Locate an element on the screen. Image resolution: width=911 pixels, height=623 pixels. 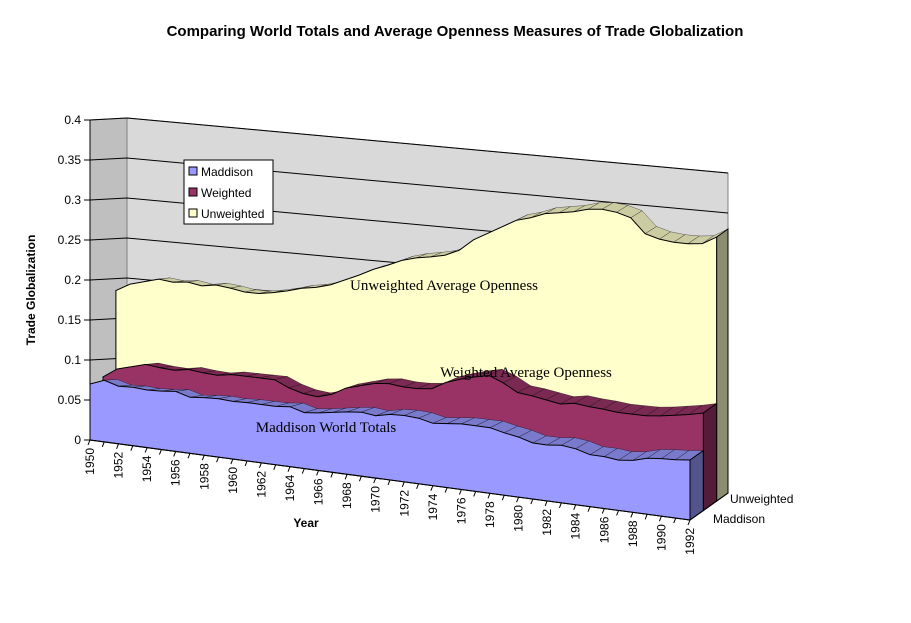
legend-swatch-weighted is located at coordinates (193, 192).